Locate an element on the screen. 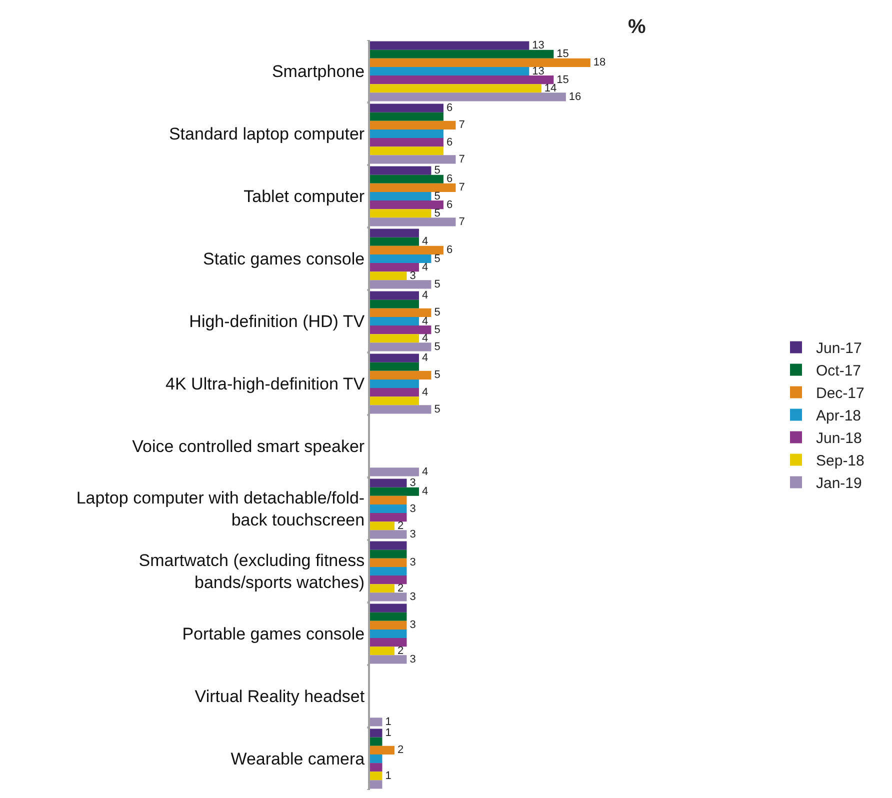 This screenshot has height=798, width=892. y-tick-label: Virtual Reality headset is located at coordinates (279, 696).